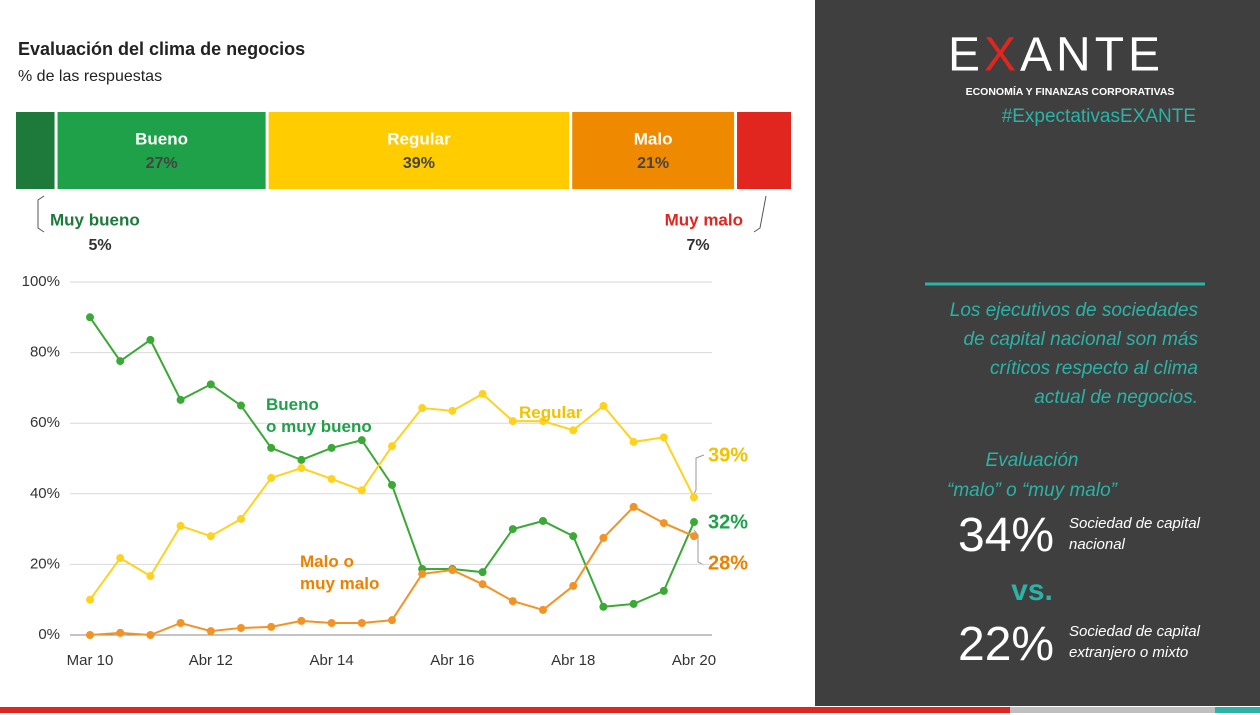 The width and height of the screenshot is (1260, 715). What do you see at coordinates (1006, 535) in the screenshot?
I see `comparison-value: 34%` at bounding box center [1006, 535].